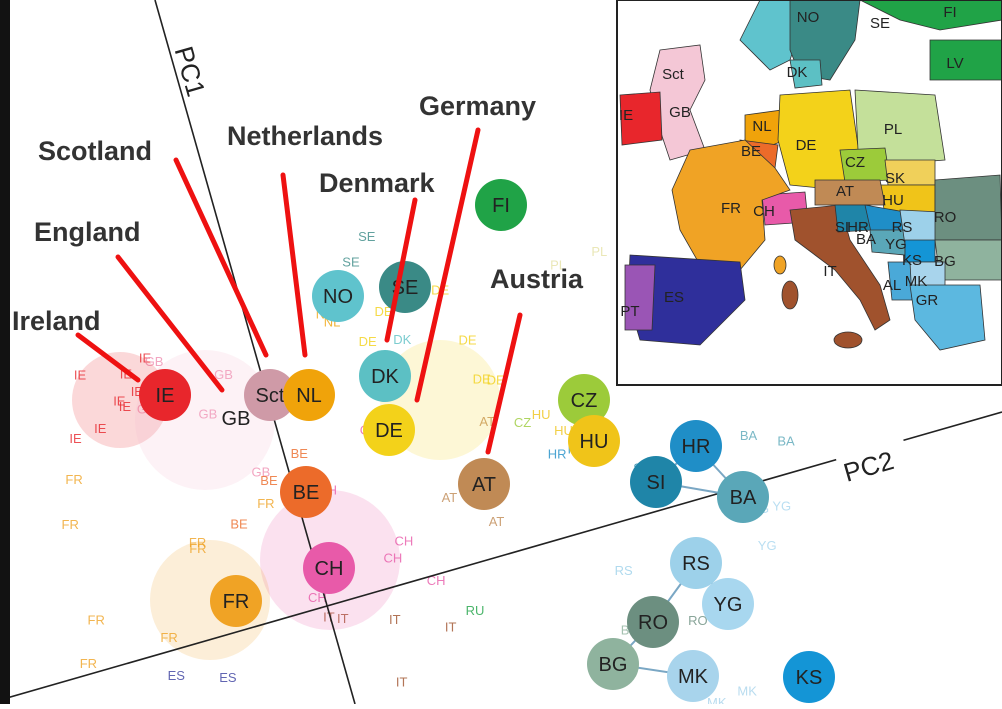 Image resolution: width=1002 pixels, height=709 pixels. I want to click on centroid-fr: FR, so click(236, 601).